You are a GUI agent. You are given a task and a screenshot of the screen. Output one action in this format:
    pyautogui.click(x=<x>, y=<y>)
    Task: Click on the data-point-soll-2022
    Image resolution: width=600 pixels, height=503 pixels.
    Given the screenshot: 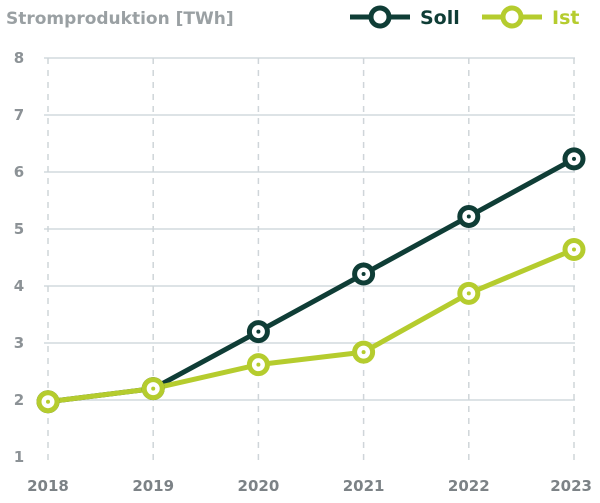 What is the action you would take?
    pyautogui.click(x=469, y=216)
    